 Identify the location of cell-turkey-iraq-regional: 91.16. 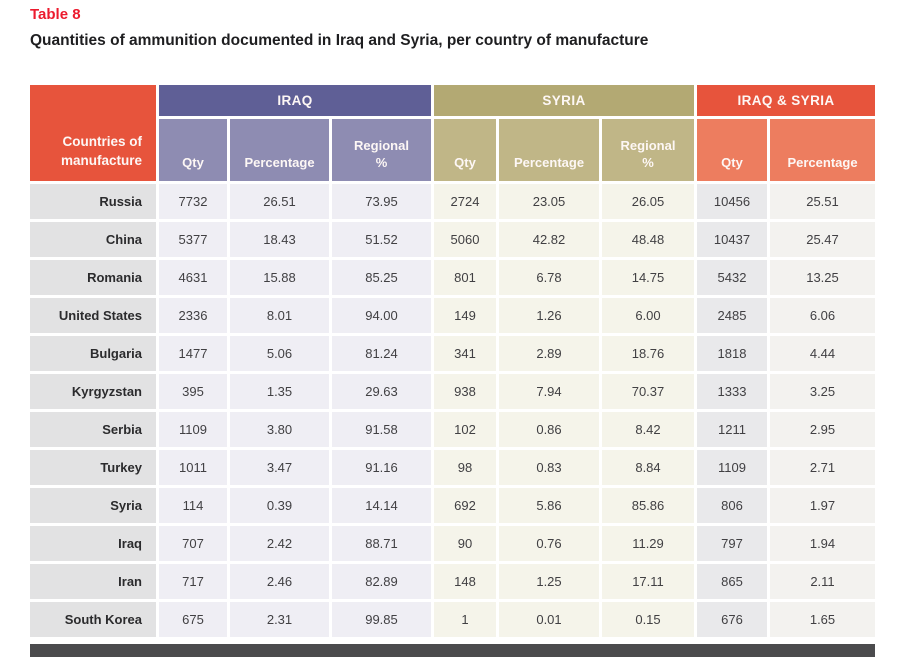
(381, 467).